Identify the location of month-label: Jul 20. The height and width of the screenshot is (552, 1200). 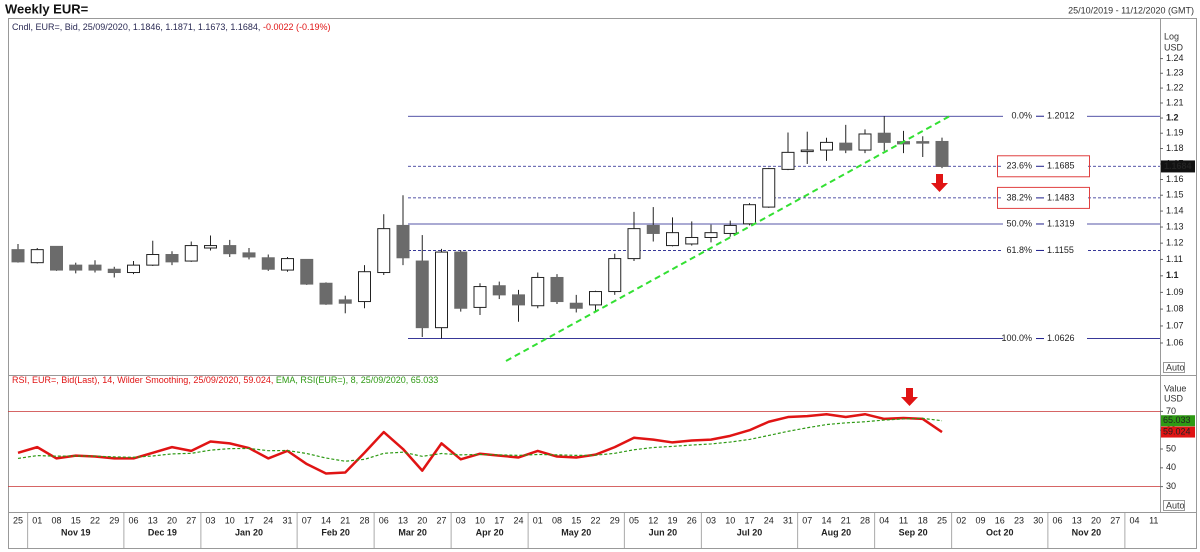
(750, 532).